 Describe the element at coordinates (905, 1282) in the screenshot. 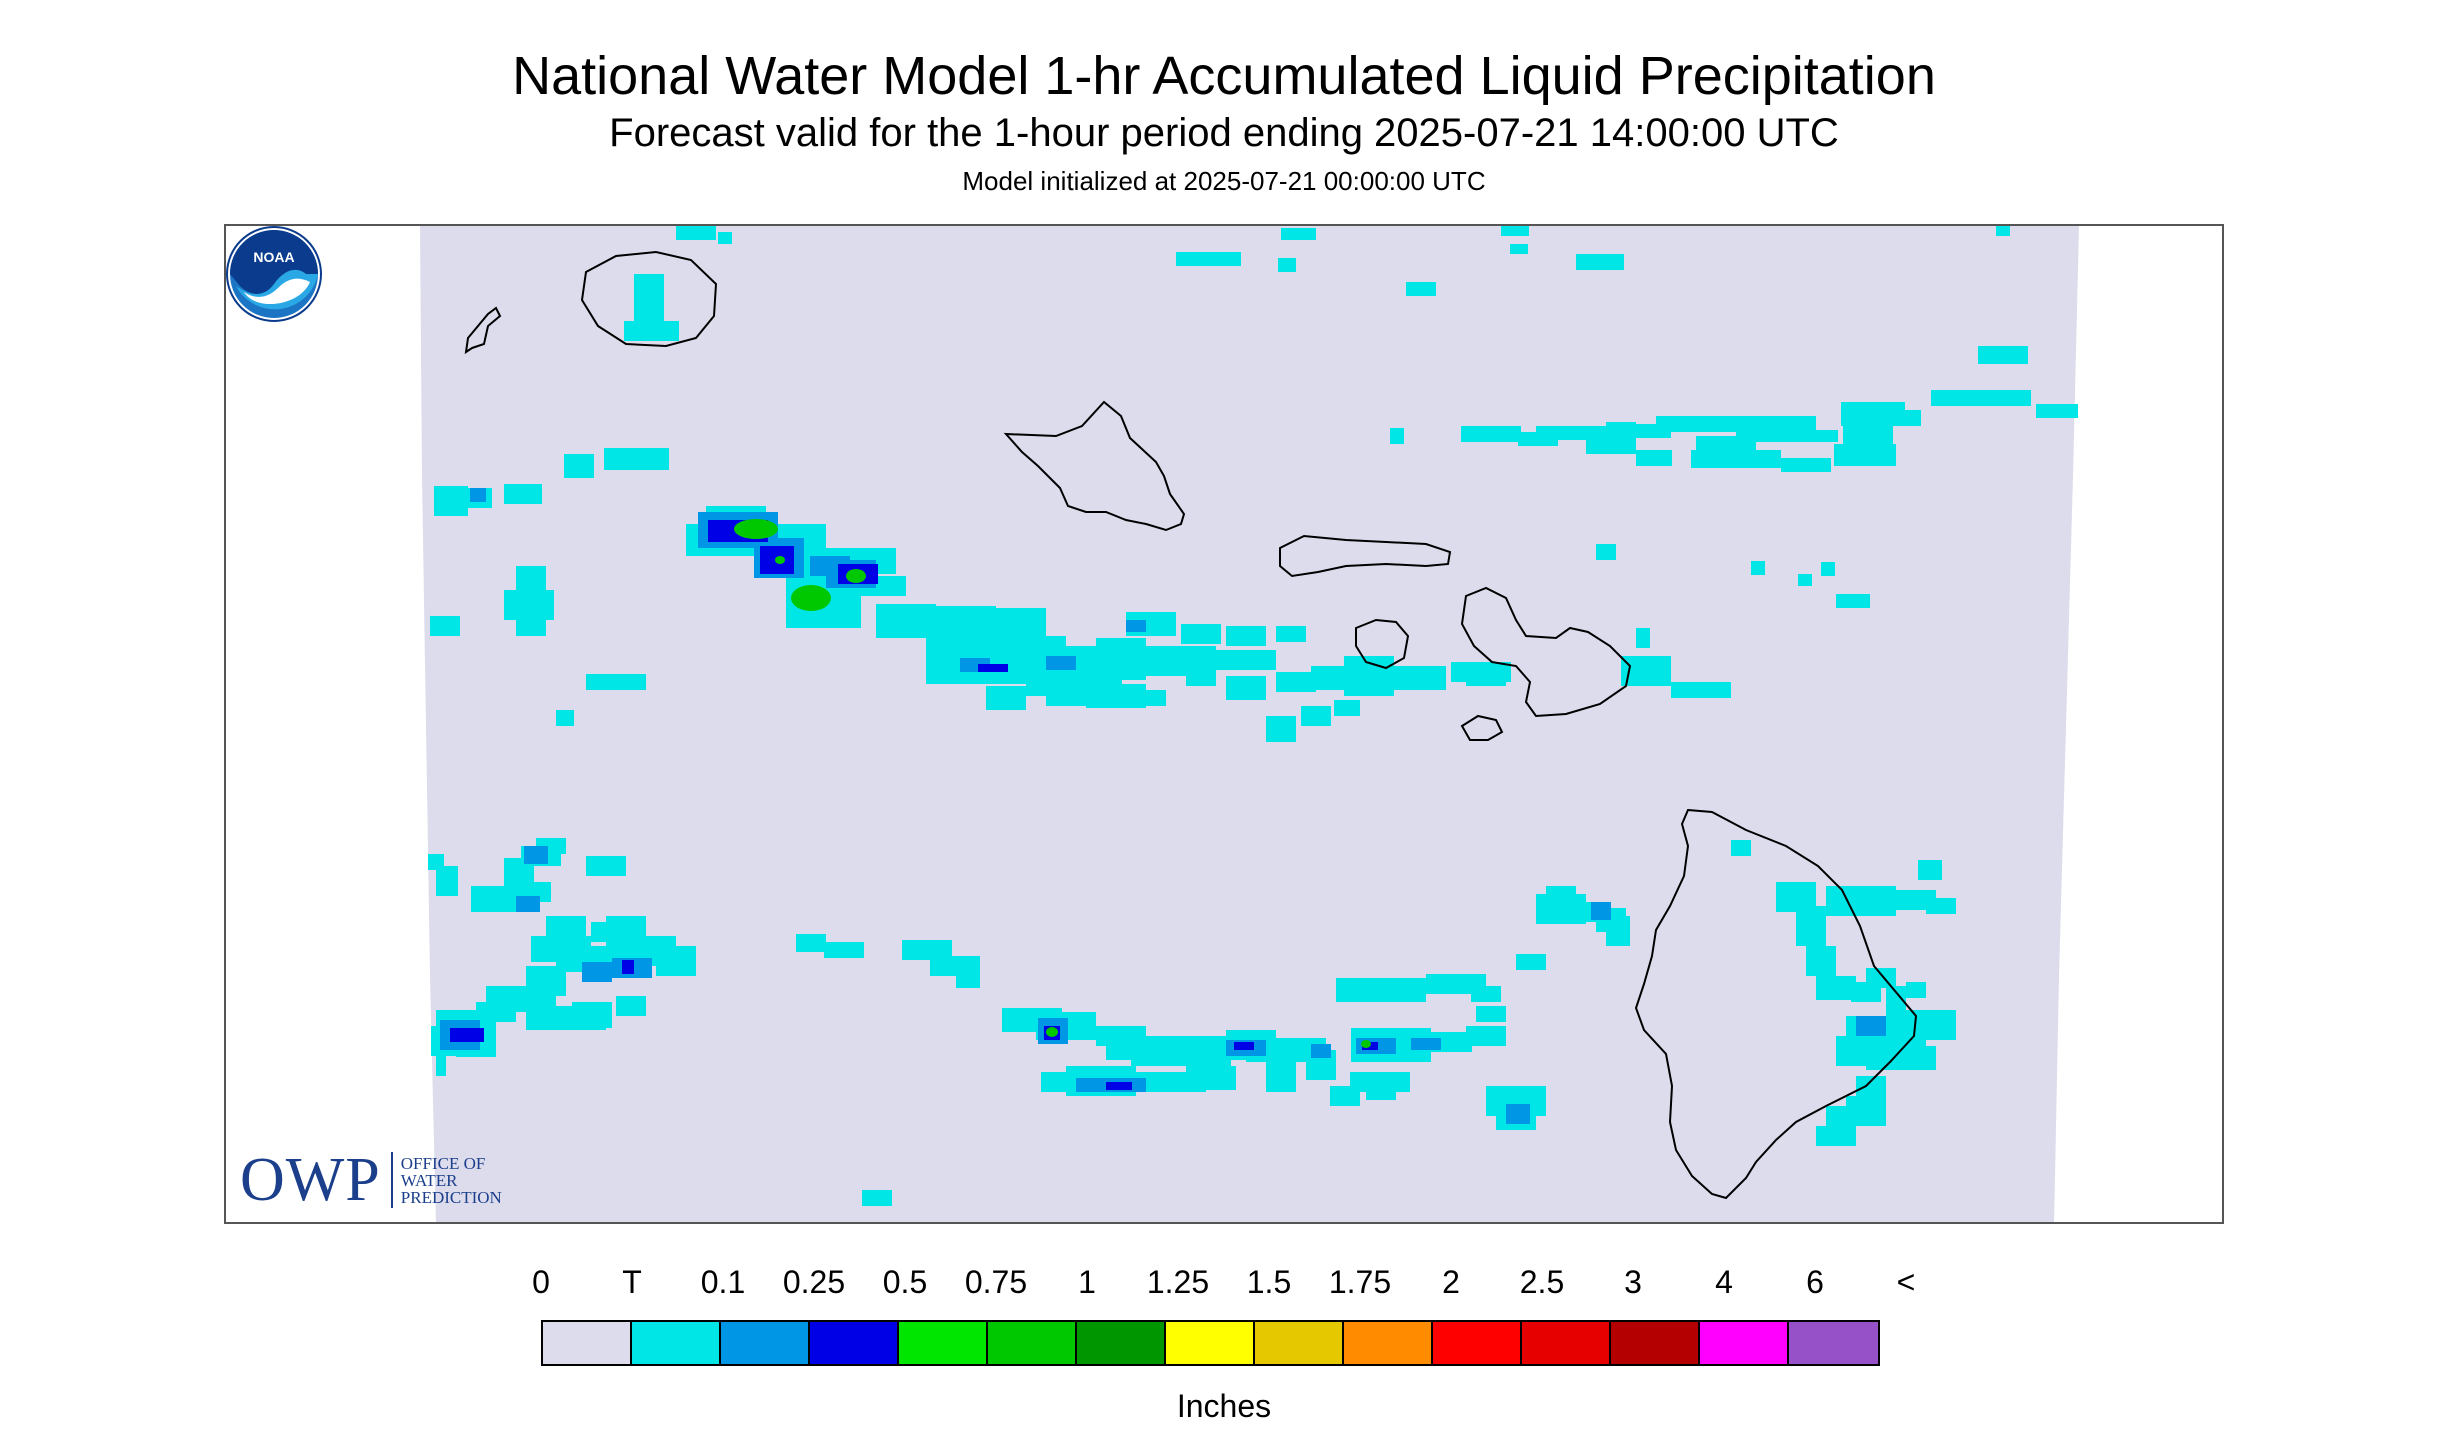

I see `legend-tick-label: 0.5` at that location.